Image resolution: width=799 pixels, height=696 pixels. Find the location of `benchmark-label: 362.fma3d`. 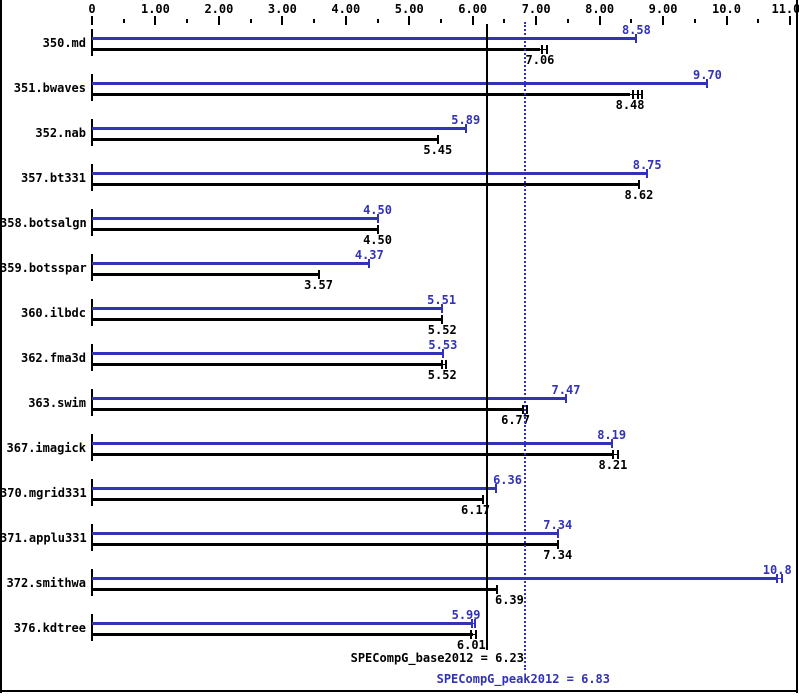

benchmark-label: 362.fma3d is located at coordinates (53, 358).